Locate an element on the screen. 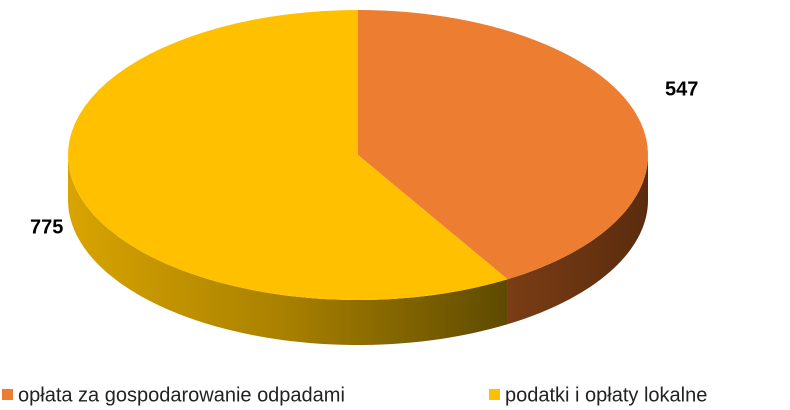 This screenshot has width=790, height=410. legend-label: opłata za gospodarowanie odpadami is located at coordinates (181, 395).